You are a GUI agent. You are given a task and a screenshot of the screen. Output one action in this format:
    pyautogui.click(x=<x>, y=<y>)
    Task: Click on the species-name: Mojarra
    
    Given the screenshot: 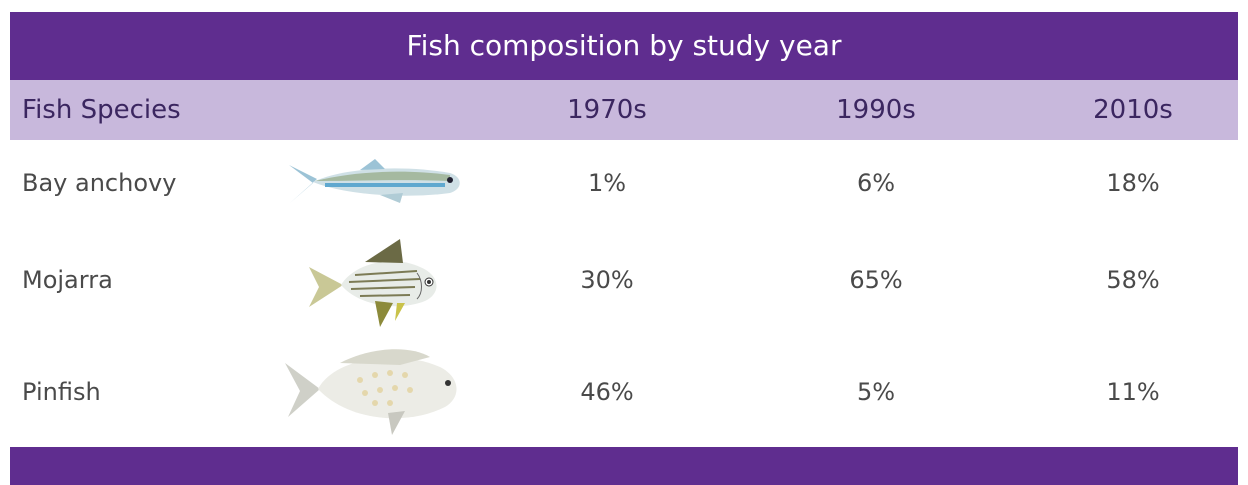 What is the action you would take?
    pyautogui.click(x=67, y=280)
    